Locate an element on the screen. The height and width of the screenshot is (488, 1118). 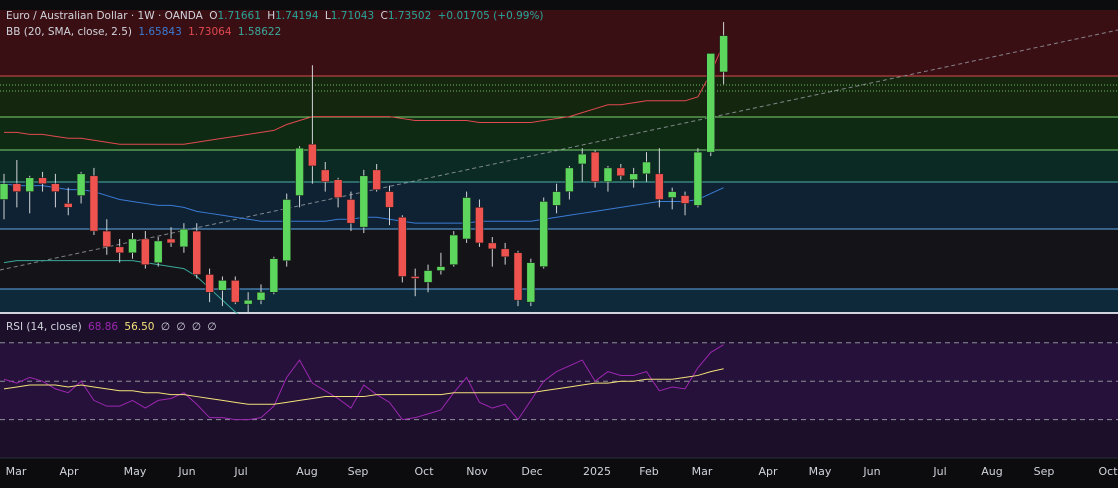
x-axis-bg is located at coordinates (559, 473).